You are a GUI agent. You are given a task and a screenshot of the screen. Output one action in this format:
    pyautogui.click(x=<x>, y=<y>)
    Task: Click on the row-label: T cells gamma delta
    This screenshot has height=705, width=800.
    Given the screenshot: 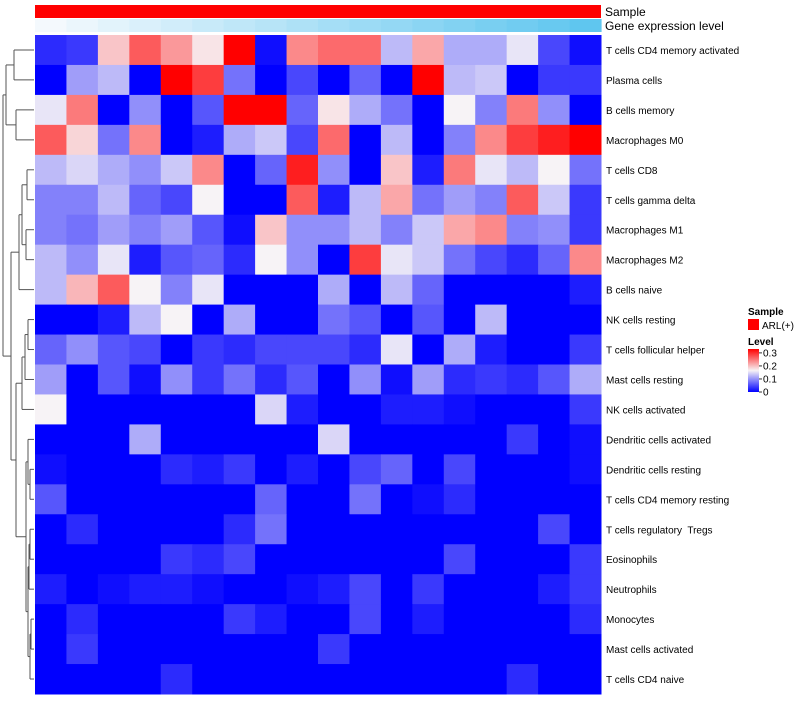 What is the action you would take?
    pyautogui.click(x=651, y=201)
    